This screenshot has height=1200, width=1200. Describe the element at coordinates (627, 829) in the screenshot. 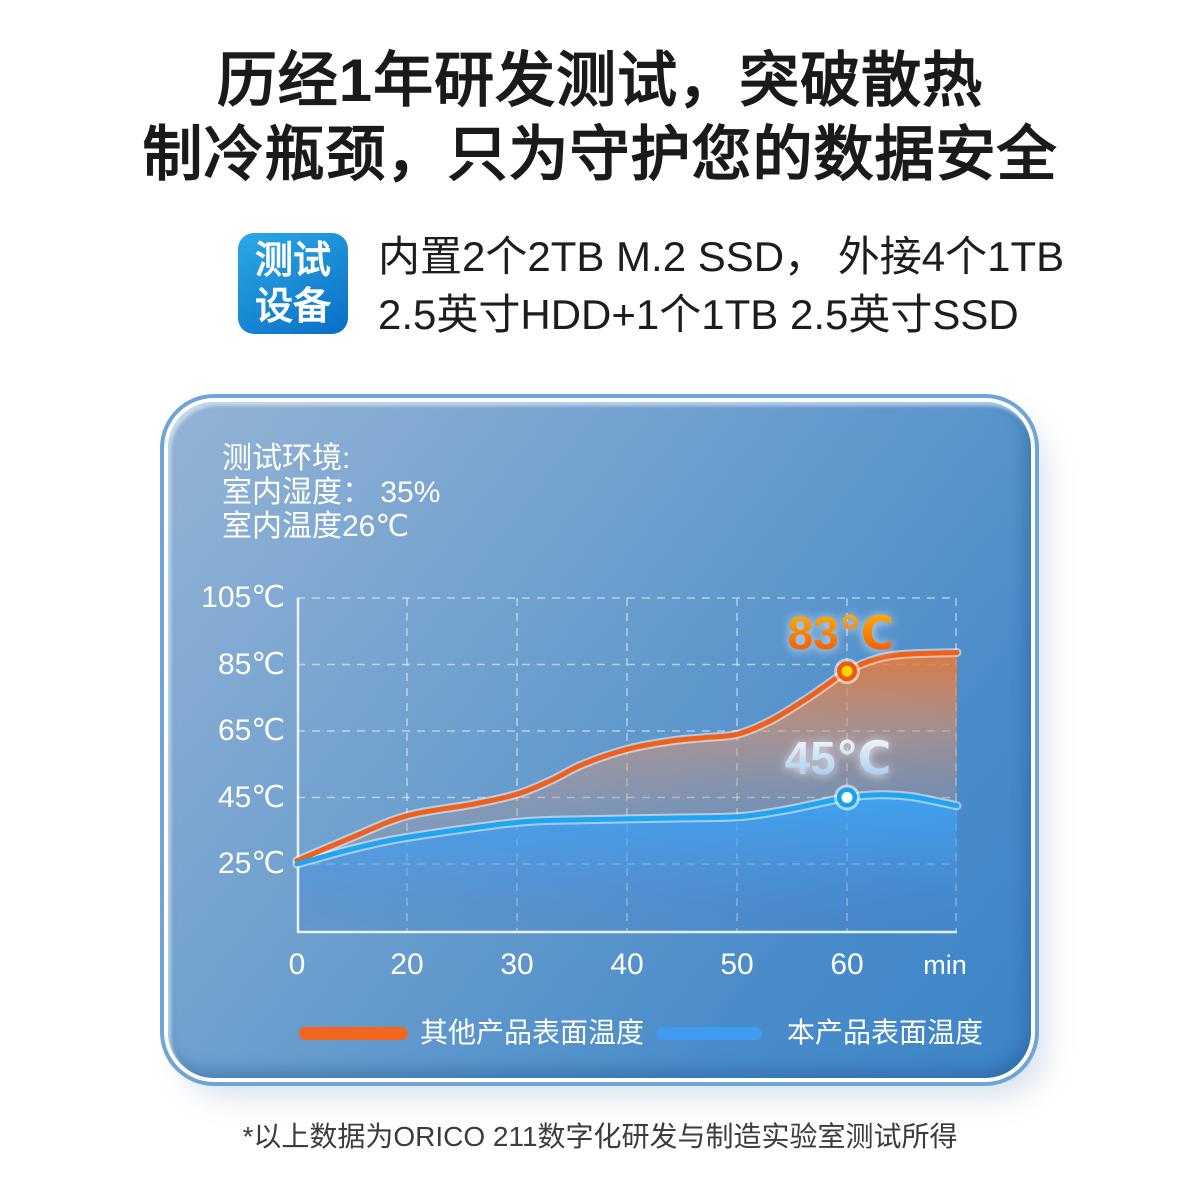

I see `this-product-line` at that location.